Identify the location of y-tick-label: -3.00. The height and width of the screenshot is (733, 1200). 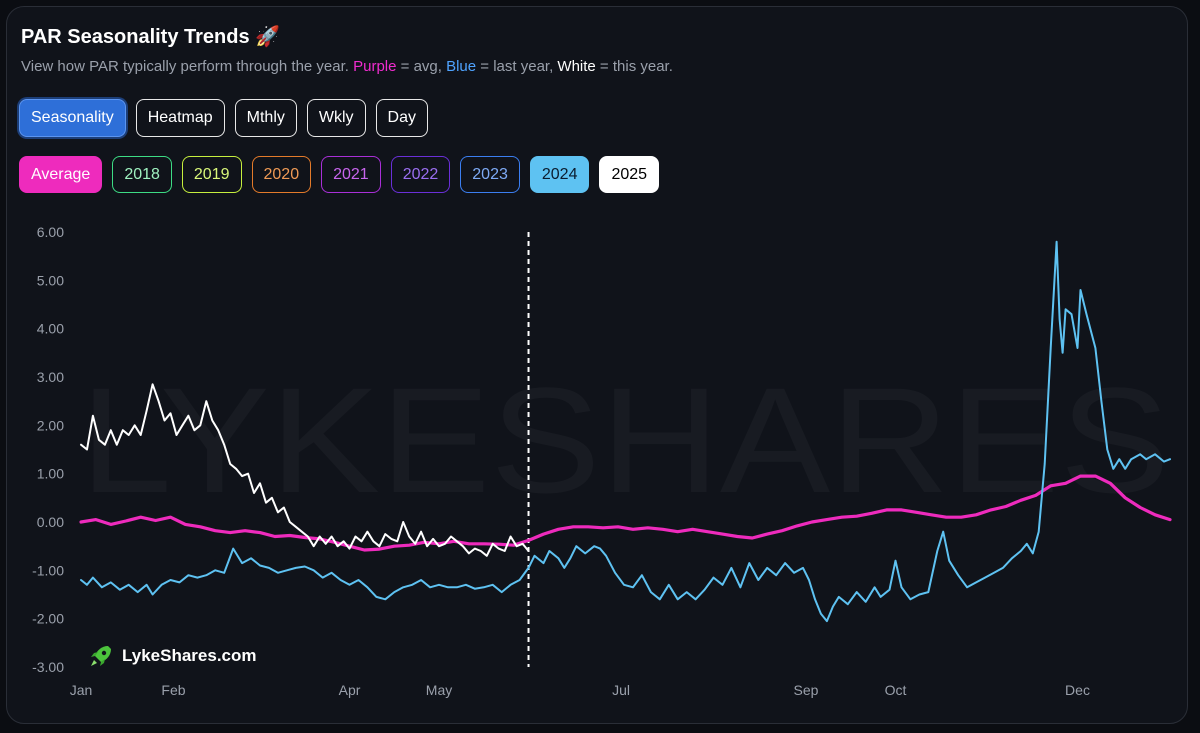
(48, 667).